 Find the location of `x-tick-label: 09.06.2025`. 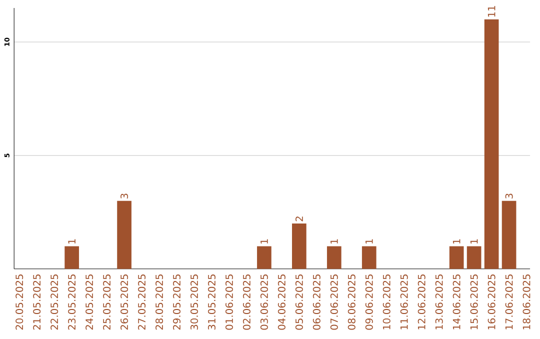

x-tick-label: 09.06.2025 is located at coordinates (369, 302).